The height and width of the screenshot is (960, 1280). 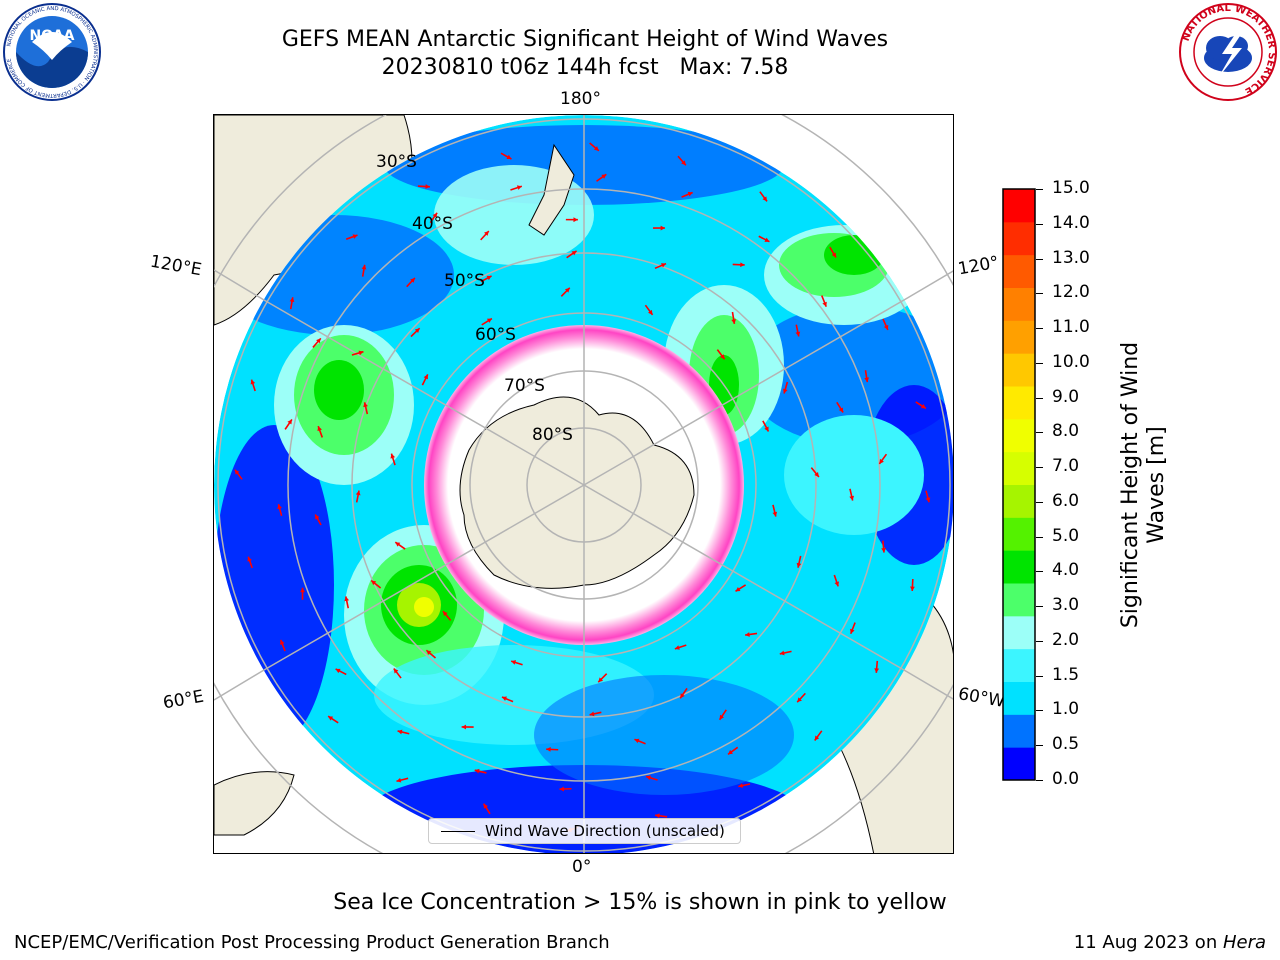 What do you see at coordinates (464, 281) in the screenshot?
I see `lat-label-50s: 50°S` at bounding box center [464, 281].